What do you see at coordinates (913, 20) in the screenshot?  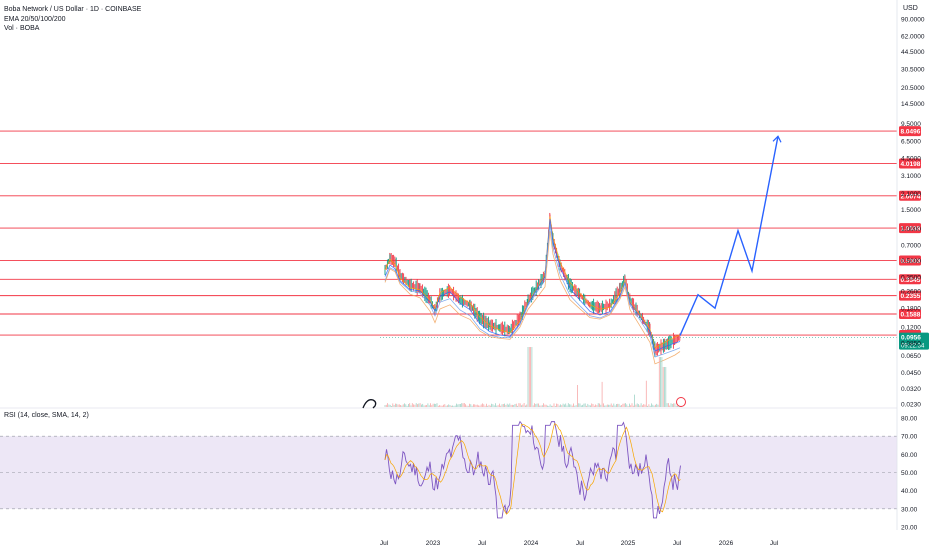 I see `price-tick-label: 90.0000` at bounding box center [913, 20].